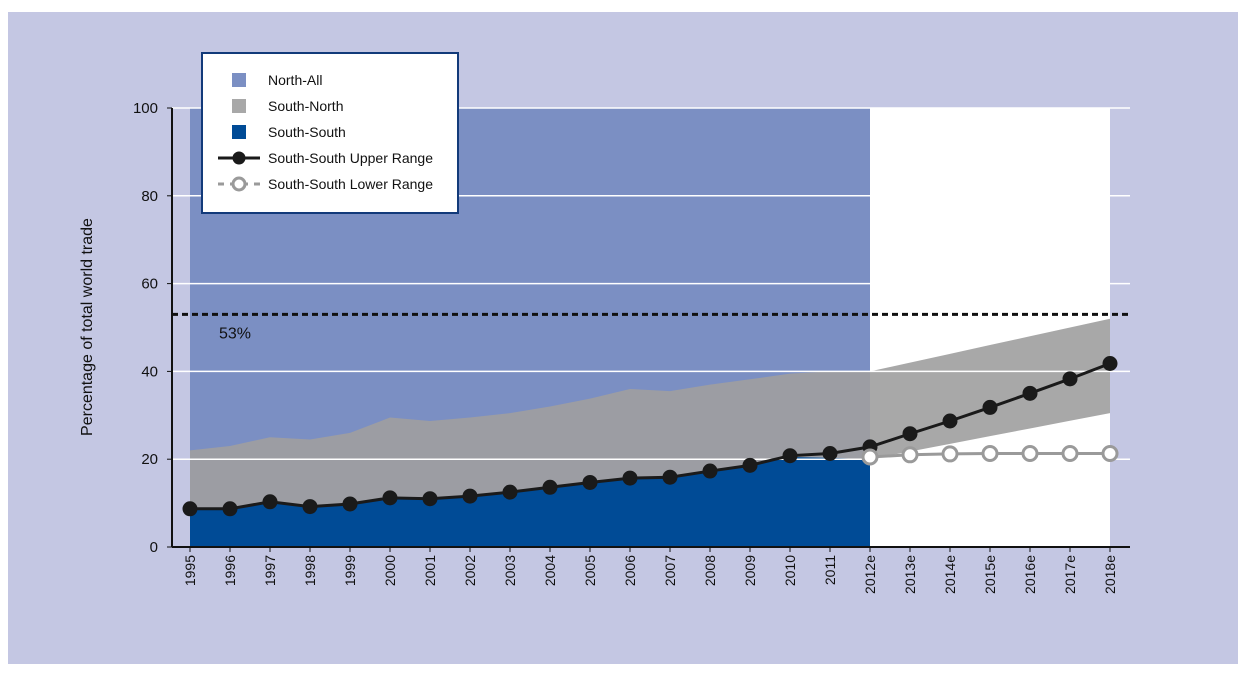 The width and height of the screenshot is (1246, 683). What do you see at coordinates (990, 389) in the screenshot?
I see `forecast-band` at bounding box center [990, 389].